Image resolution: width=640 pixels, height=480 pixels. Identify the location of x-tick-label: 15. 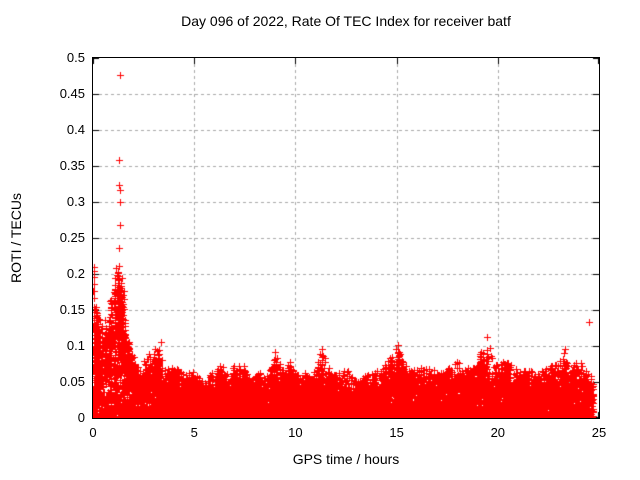
(396, 432).